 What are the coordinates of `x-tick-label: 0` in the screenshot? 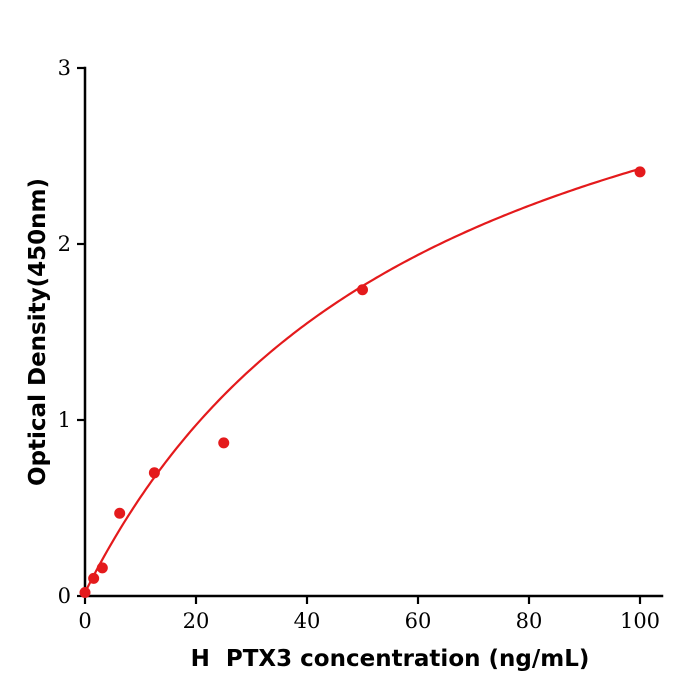 It's located at (84, 621).